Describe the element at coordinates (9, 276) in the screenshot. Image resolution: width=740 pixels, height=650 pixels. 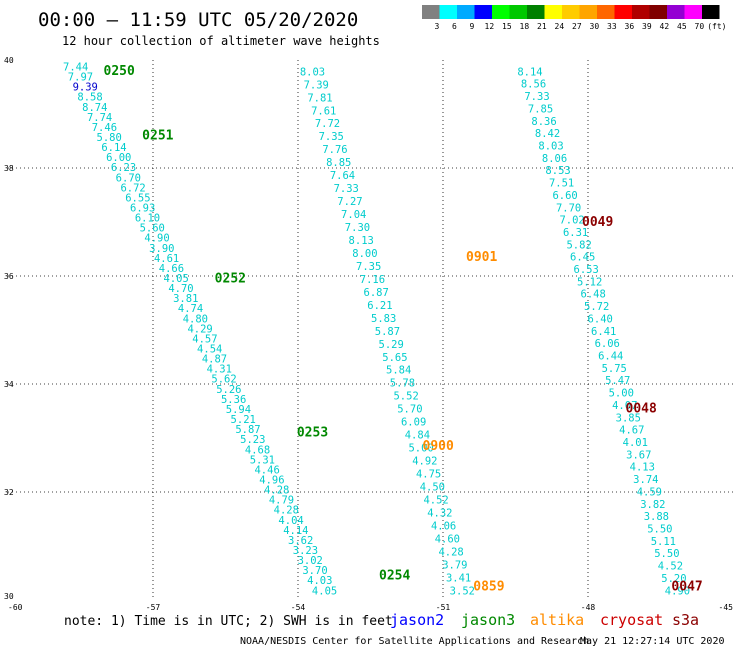
I see `y-tick-label: 36` at that location.